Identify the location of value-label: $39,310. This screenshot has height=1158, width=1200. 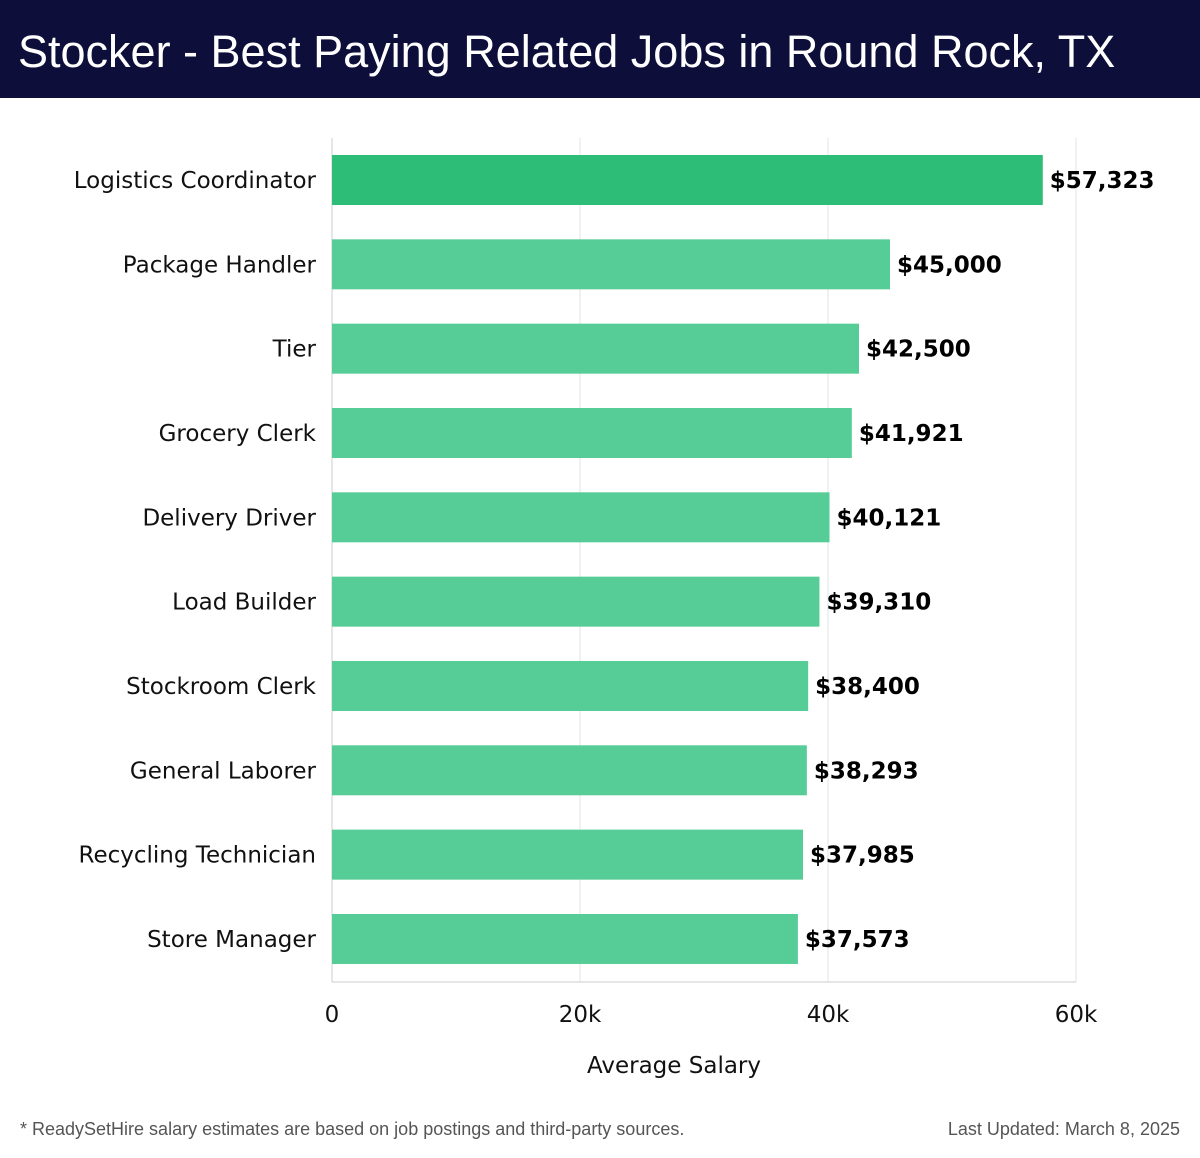
(878, 603).